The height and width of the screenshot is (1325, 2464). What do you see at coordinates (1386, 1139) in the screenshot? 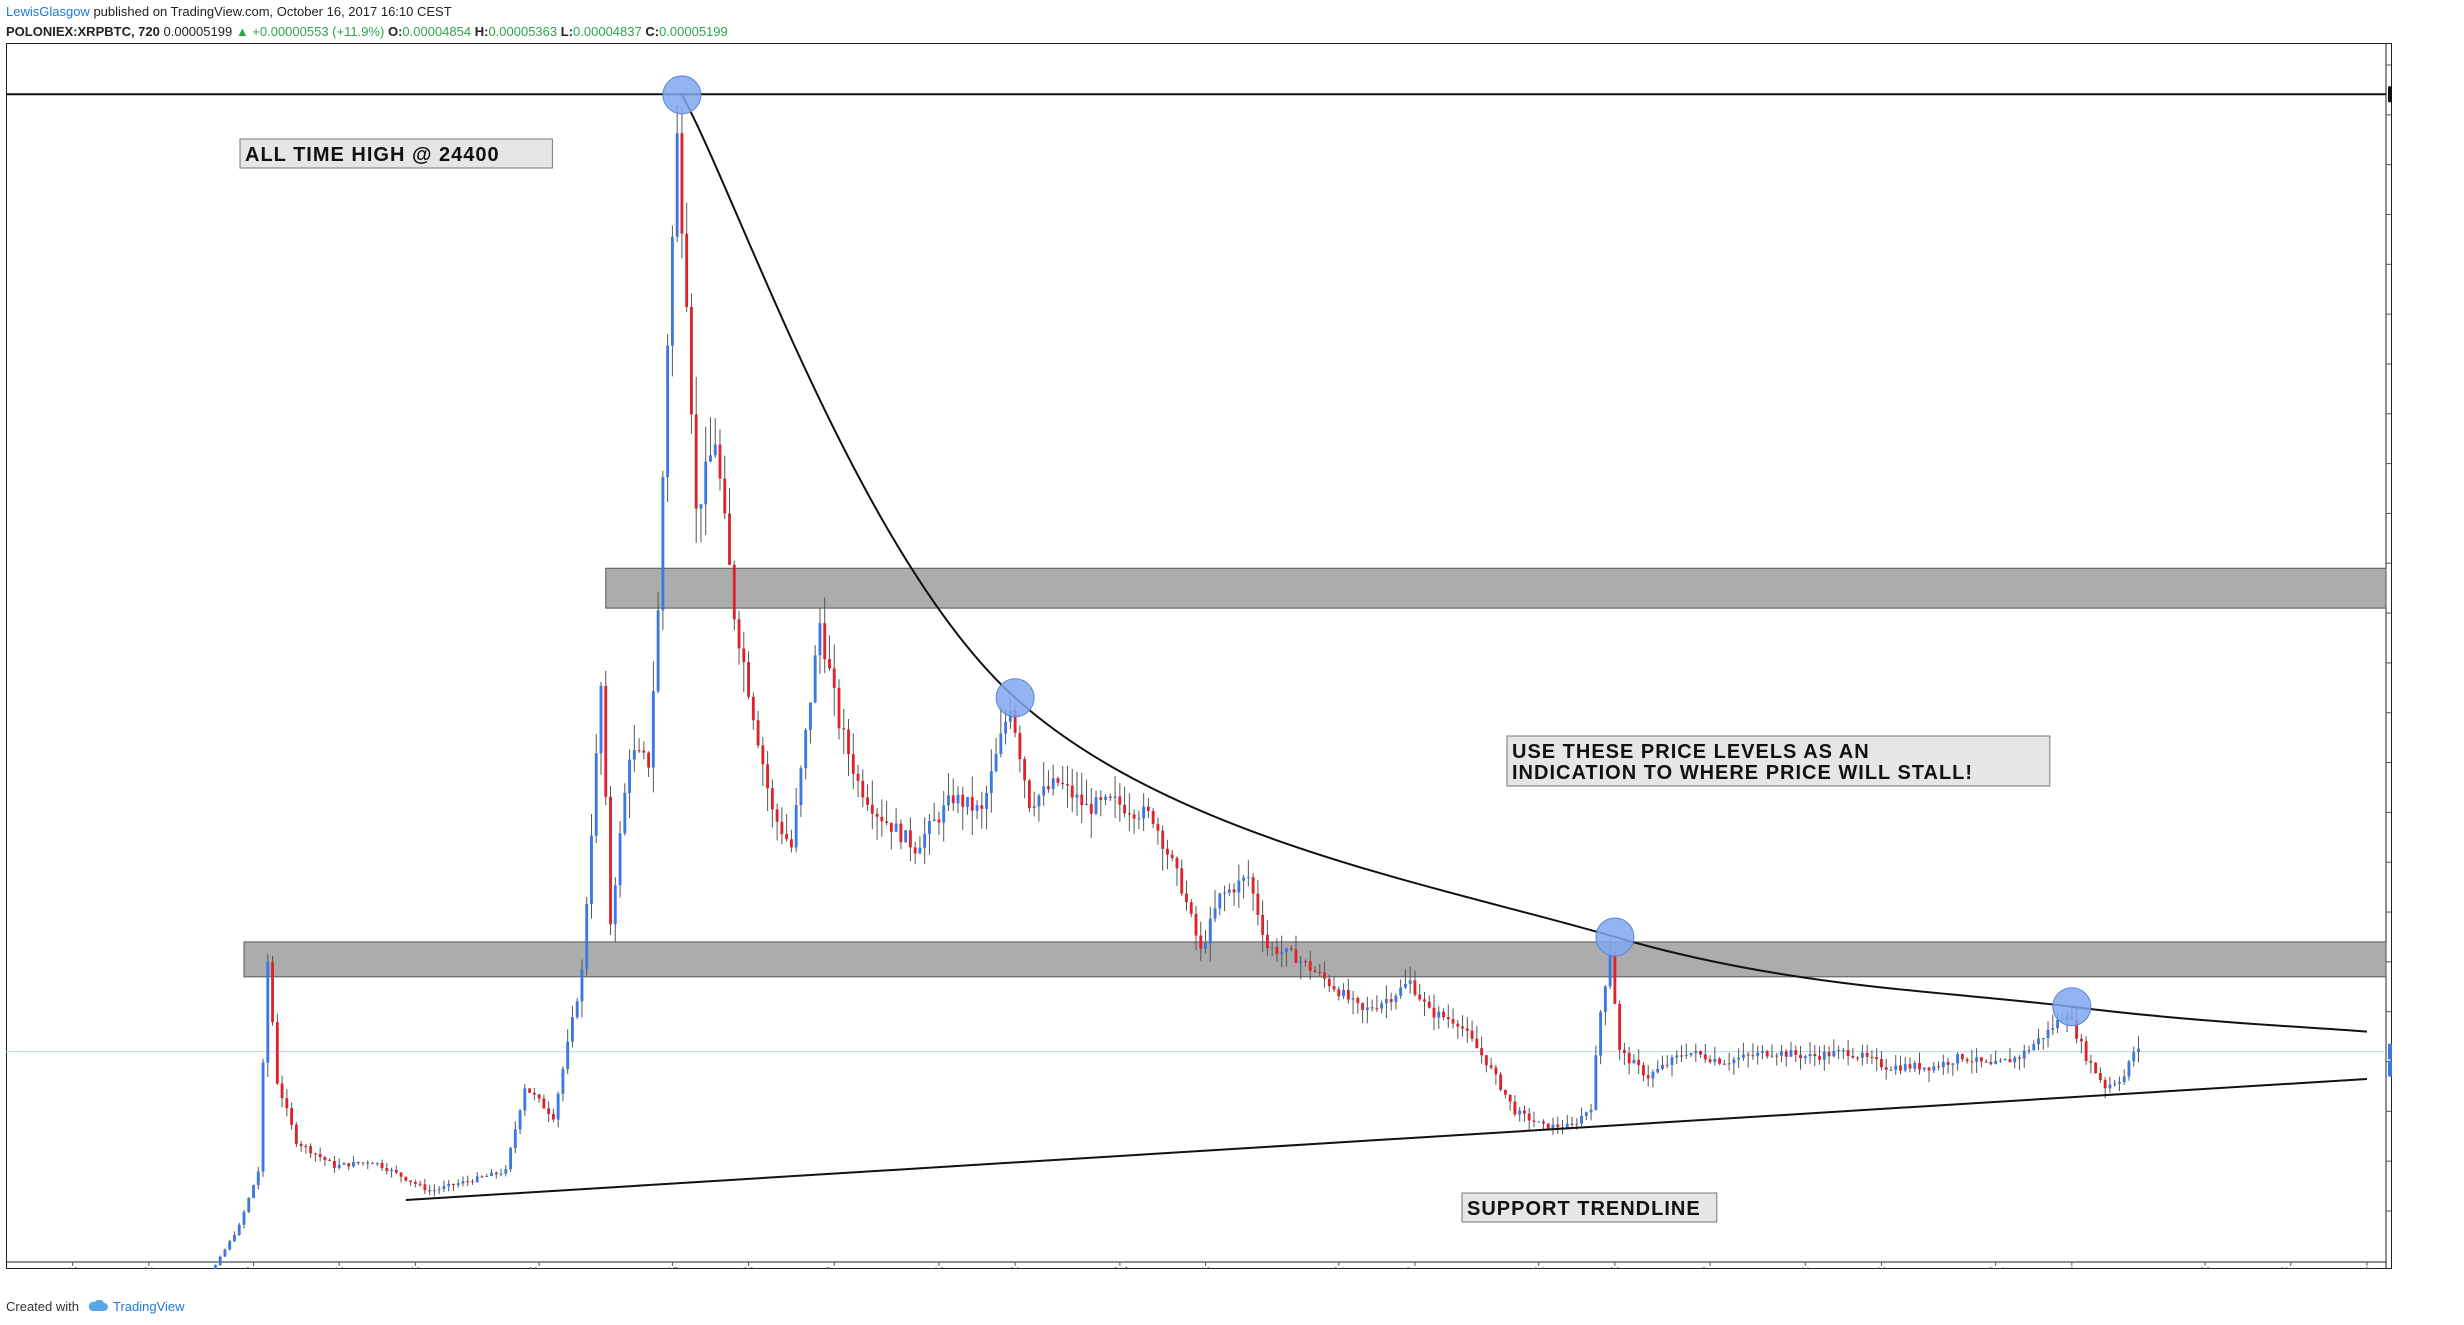
I see `support-trendline` at bounding box center [1386, 1139].